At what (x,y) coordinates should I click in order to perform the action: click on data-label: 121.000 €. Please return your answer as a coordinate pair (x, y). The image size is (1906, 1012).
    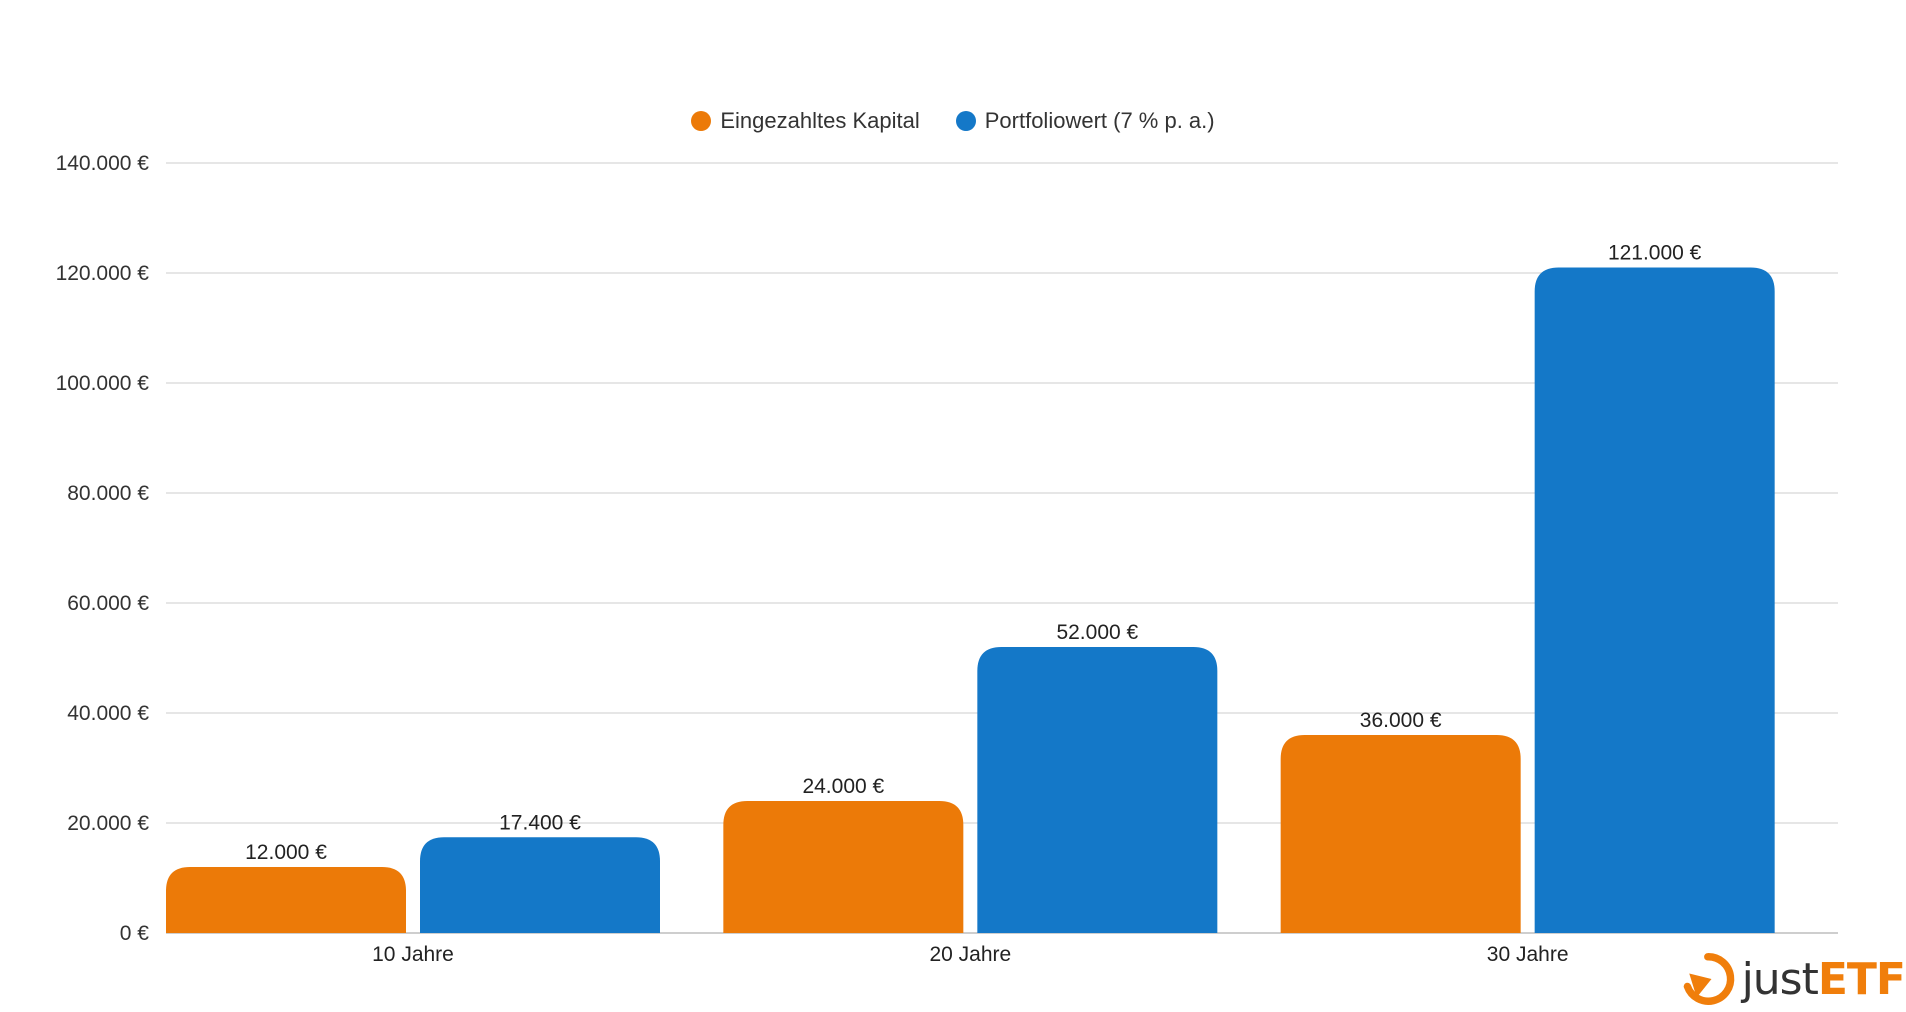
    Looking at the image, I should click on (1655, 253).